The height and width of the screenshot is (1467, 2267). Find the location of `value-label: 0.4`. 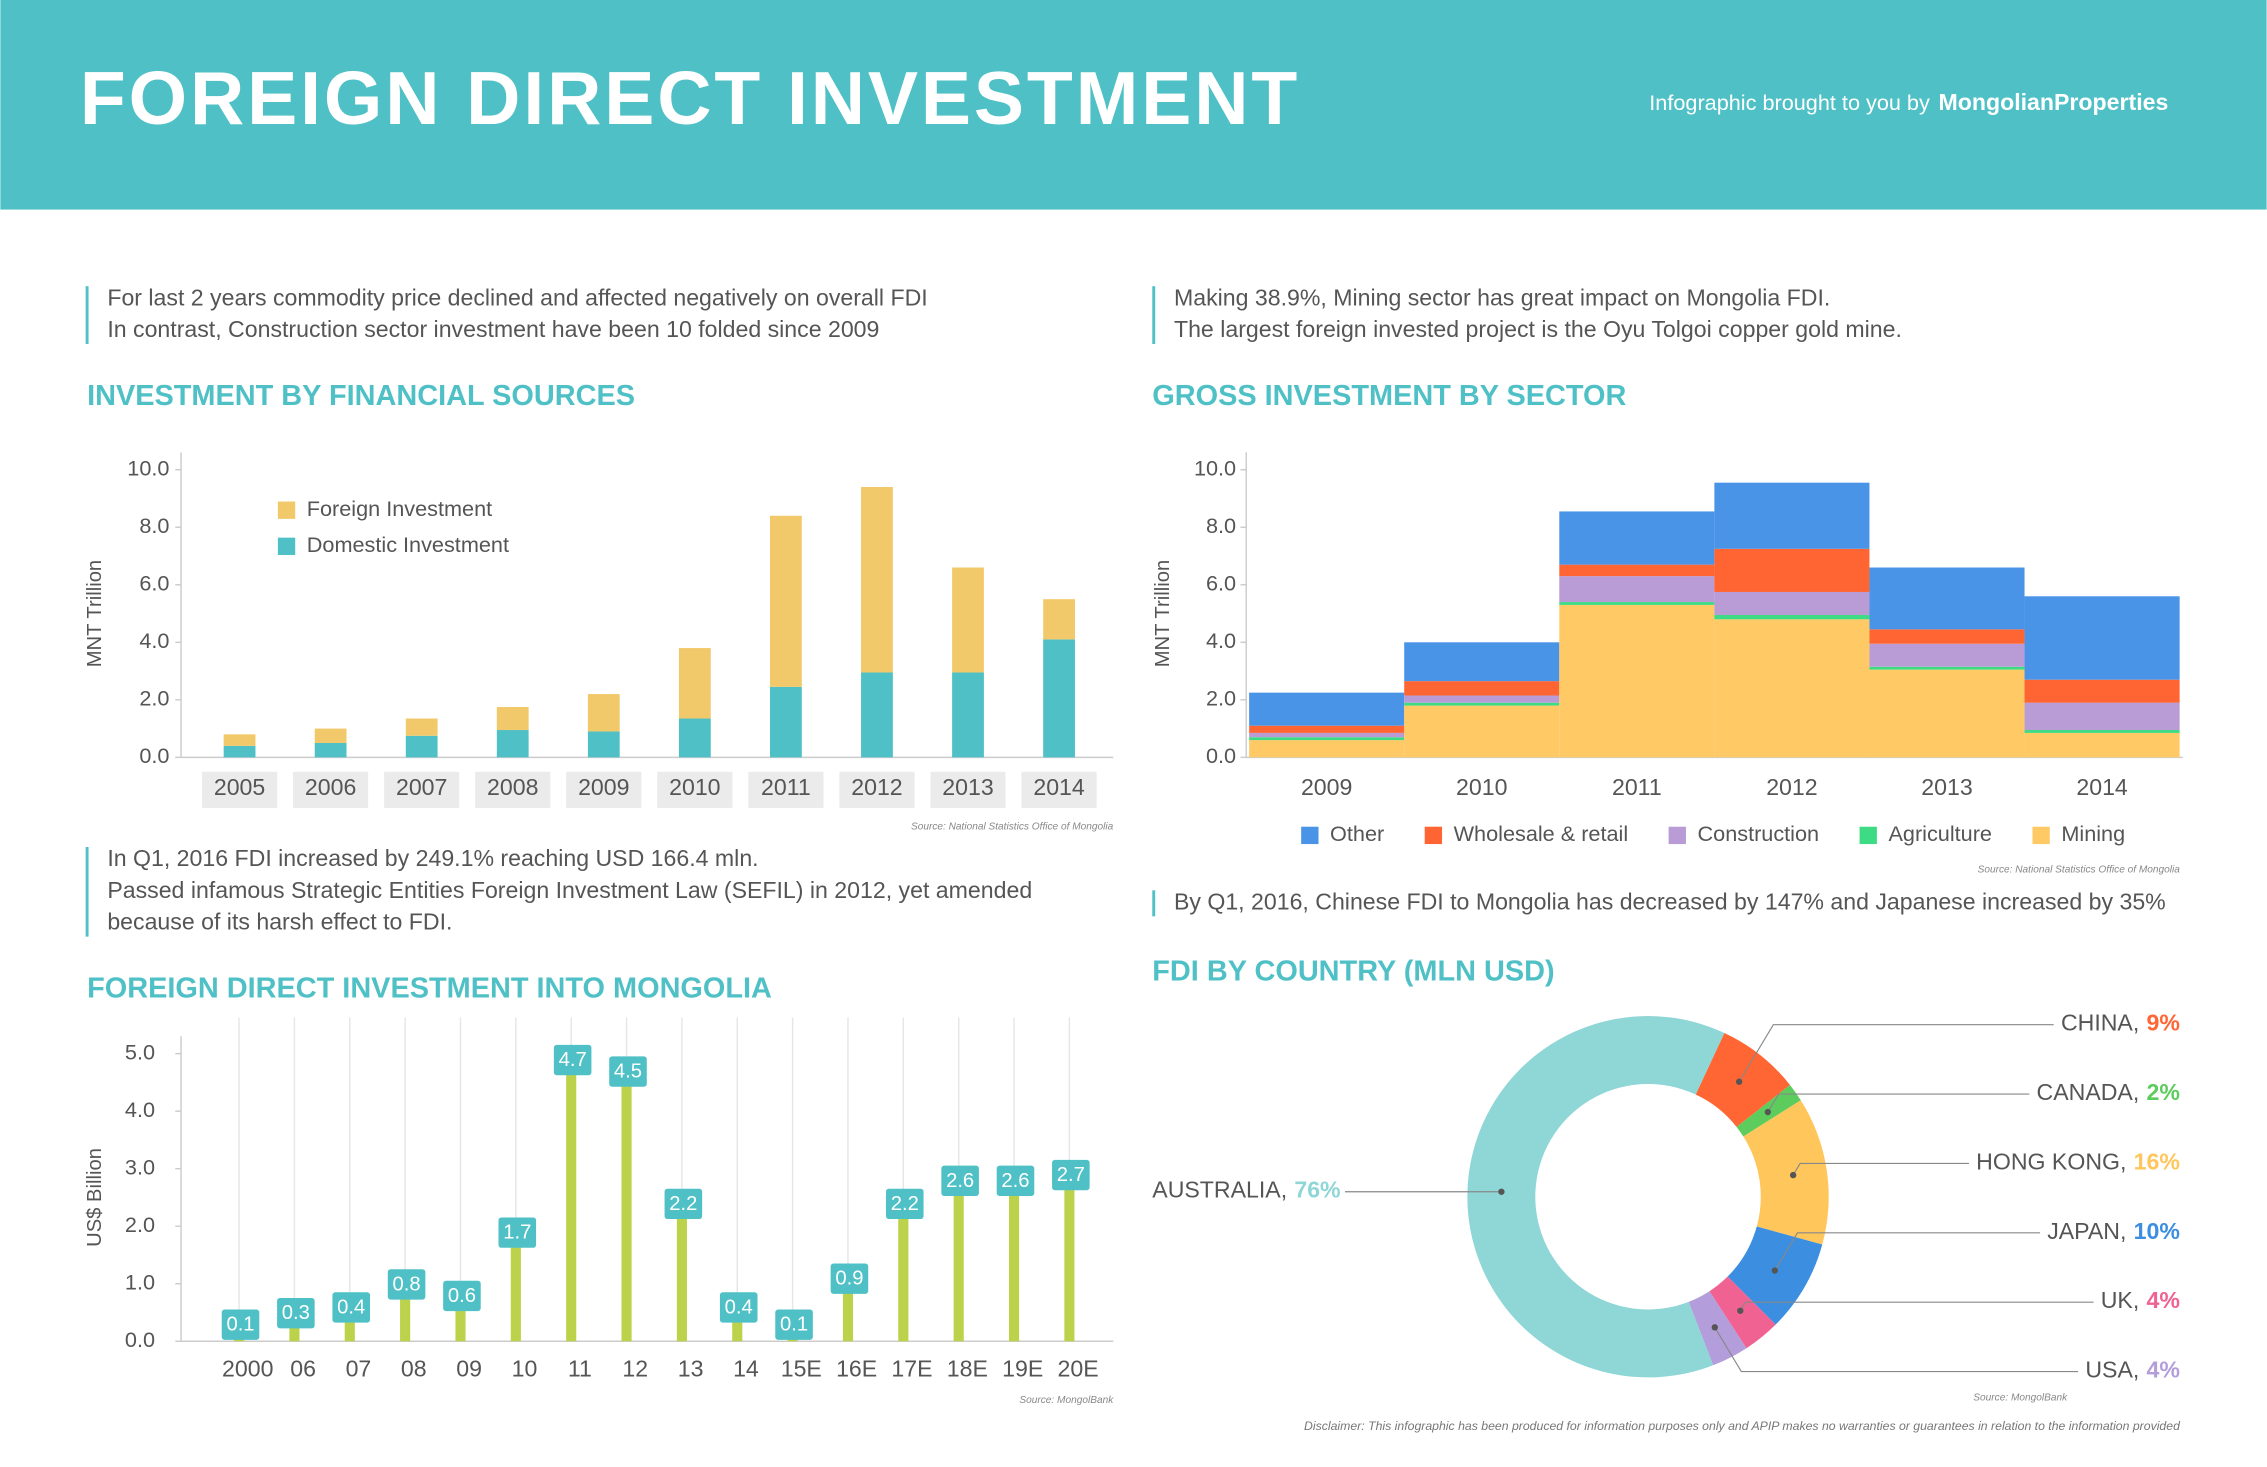

value-label: 0.4 is located at coordinates (739, 1307).